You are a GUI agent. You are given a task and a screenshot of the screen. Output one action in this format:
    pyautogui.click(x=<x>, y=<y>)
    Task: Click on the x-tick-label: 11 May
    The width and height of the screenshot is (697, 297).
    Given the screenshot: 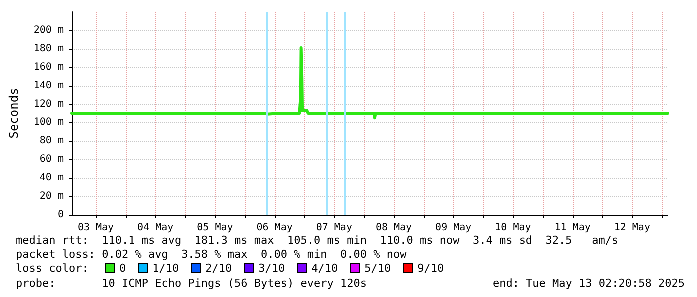 What is the action you would take?
    pyautogui.click(x=572, y=228)
    